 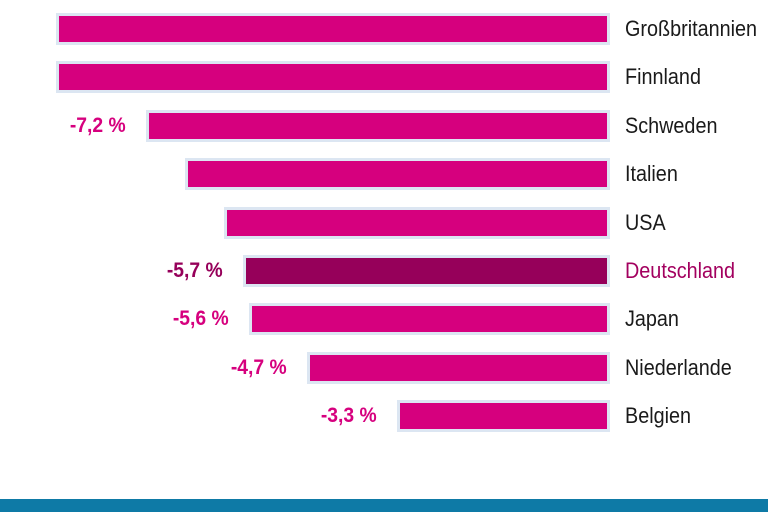 I want to click on country-label: USA, so click(x=645, y=222).